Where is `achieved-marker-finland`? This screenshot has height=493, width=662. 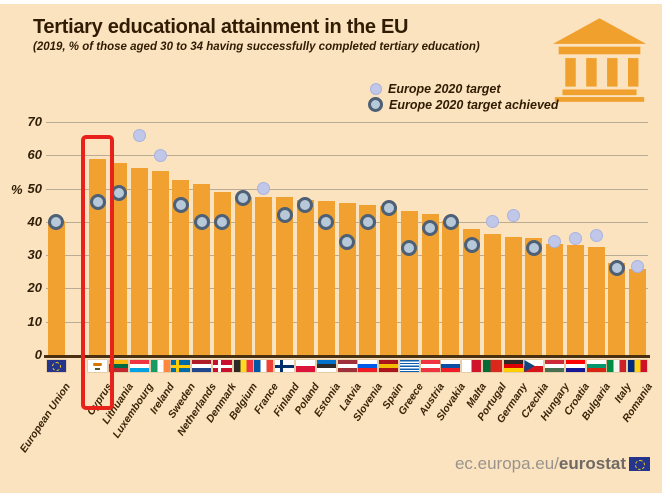 achieved-marker-finland is located at coordinates (284, 215).